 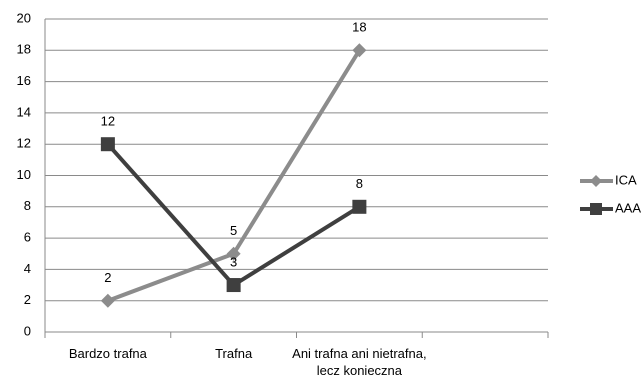 I want to click on y-tick-label: 2, so click(x=27, y=299).